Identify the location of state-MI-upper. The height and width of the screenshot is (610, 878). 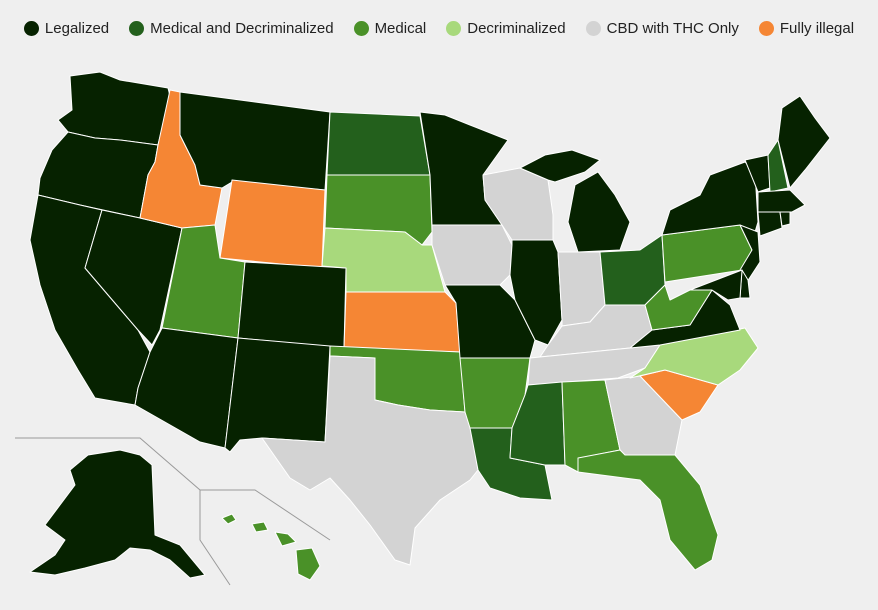
(560, 166).